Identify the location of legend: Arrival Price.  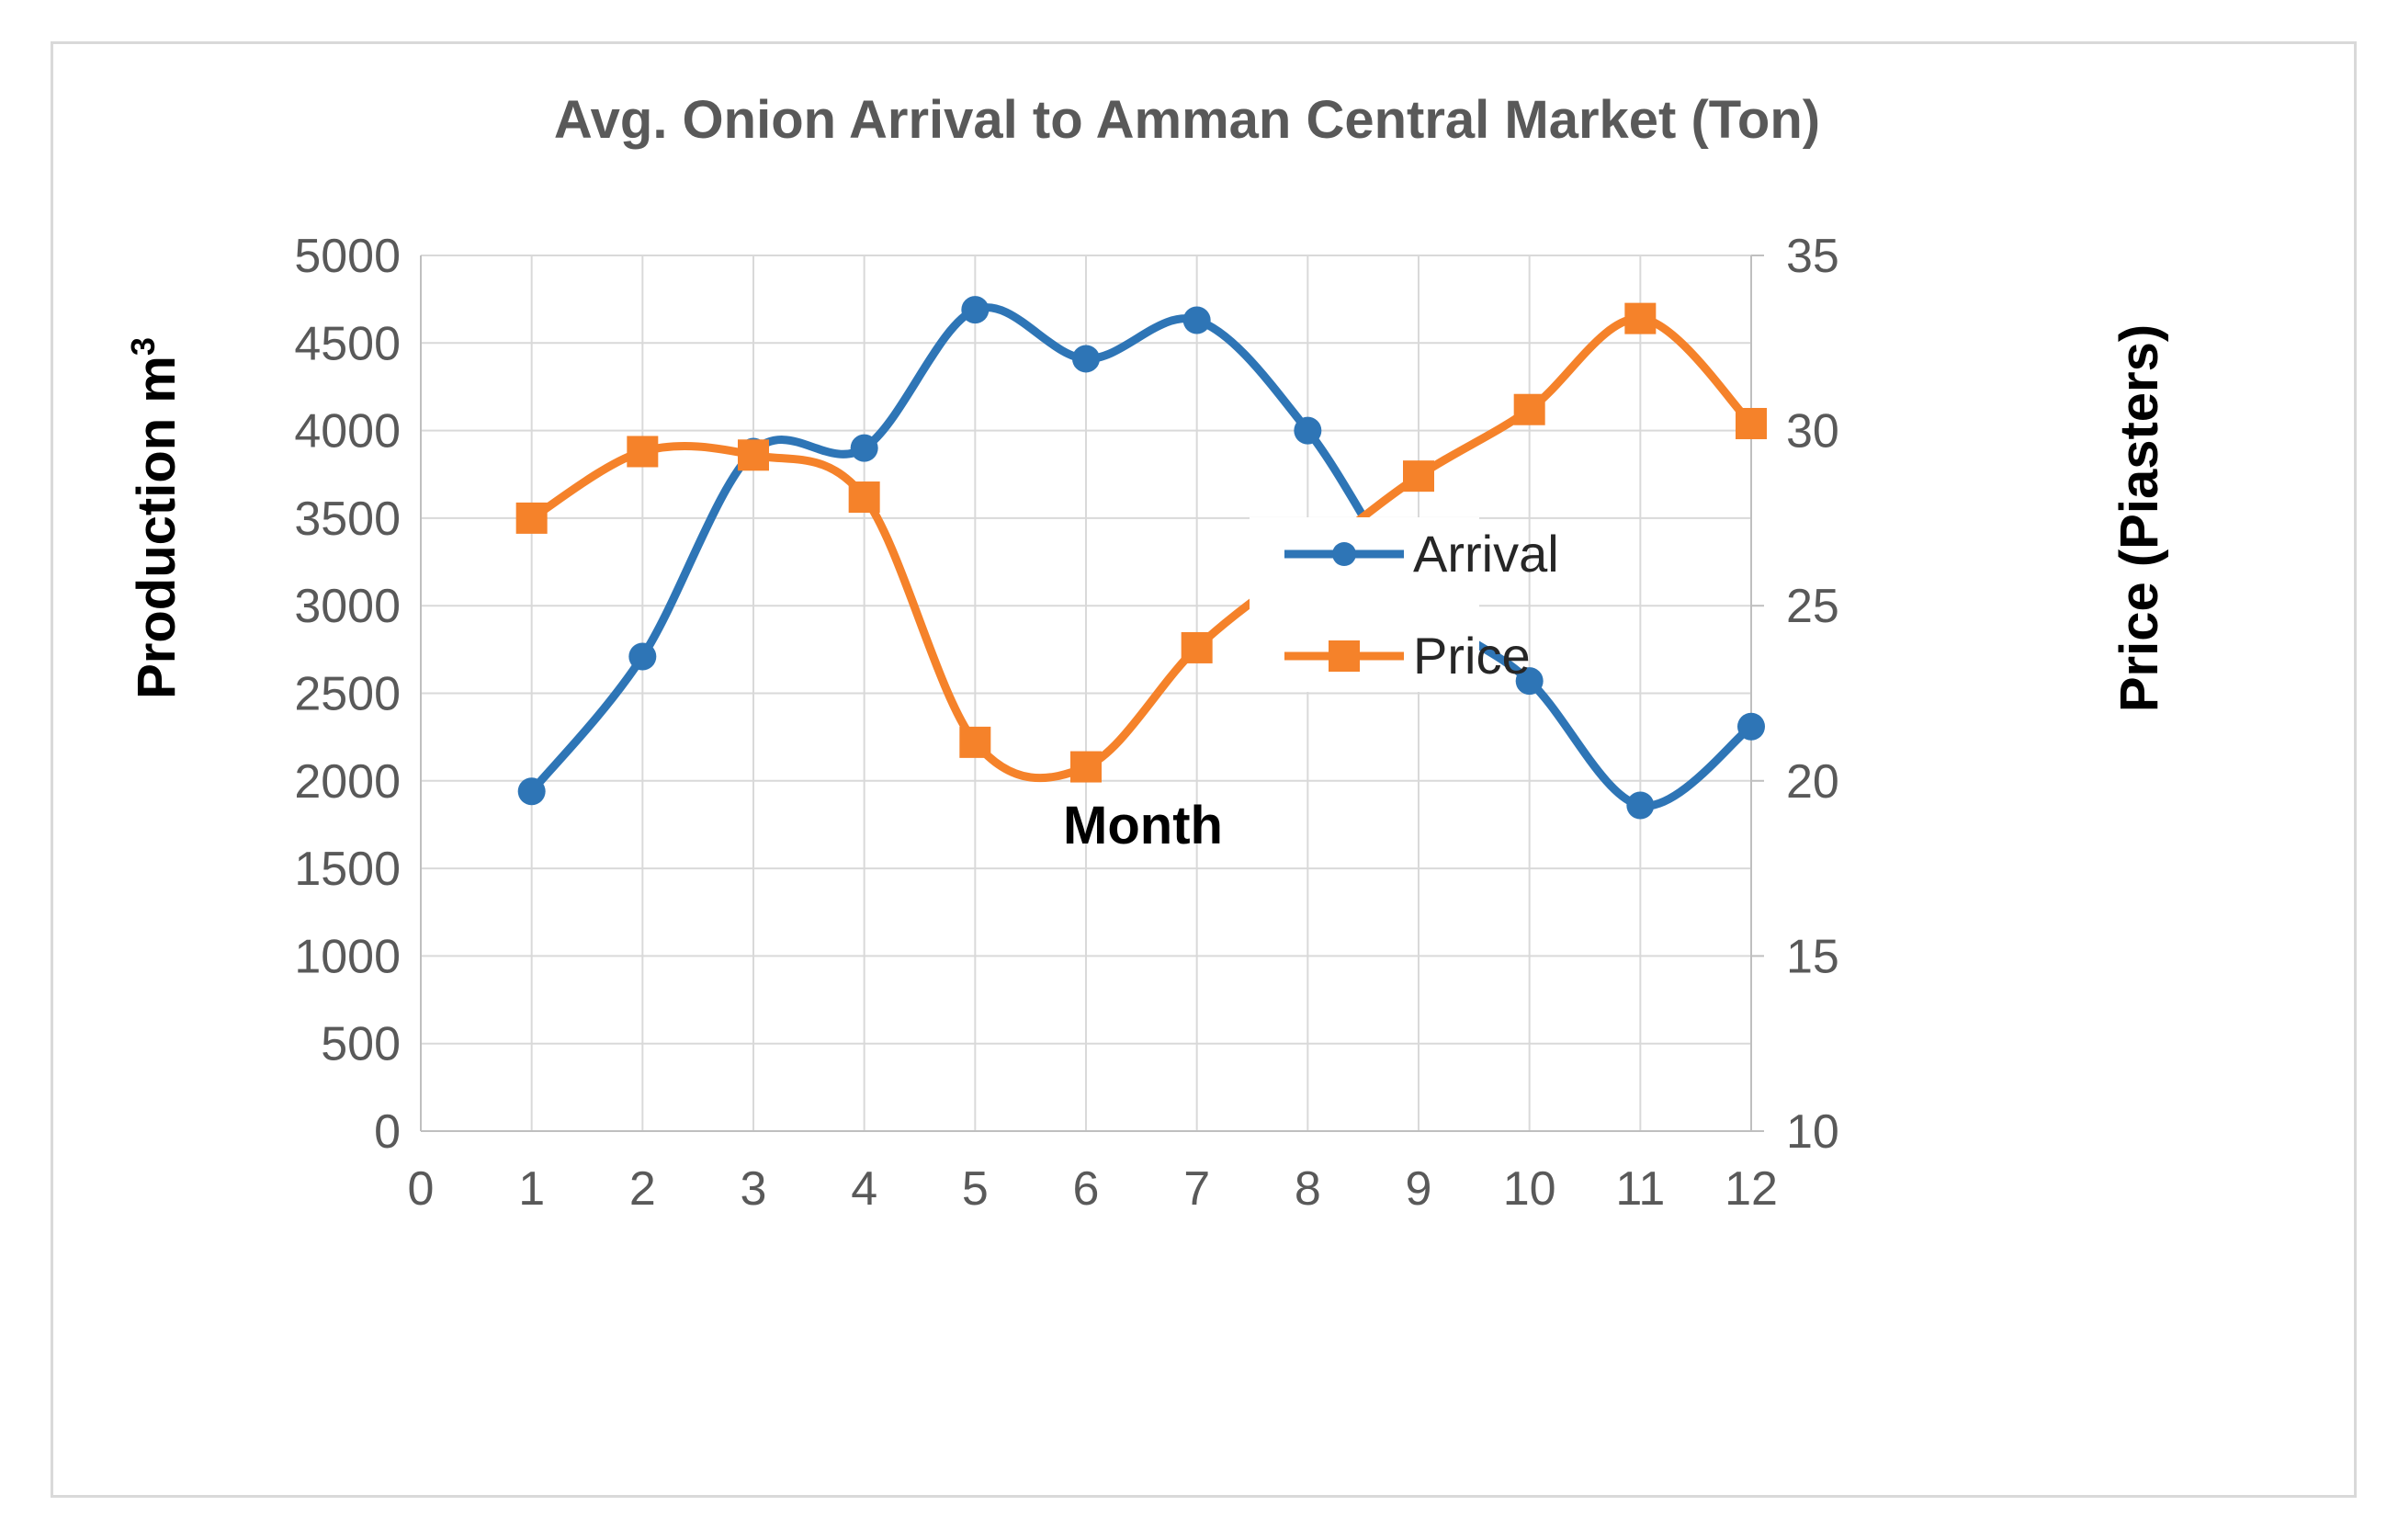
(1404, 604).